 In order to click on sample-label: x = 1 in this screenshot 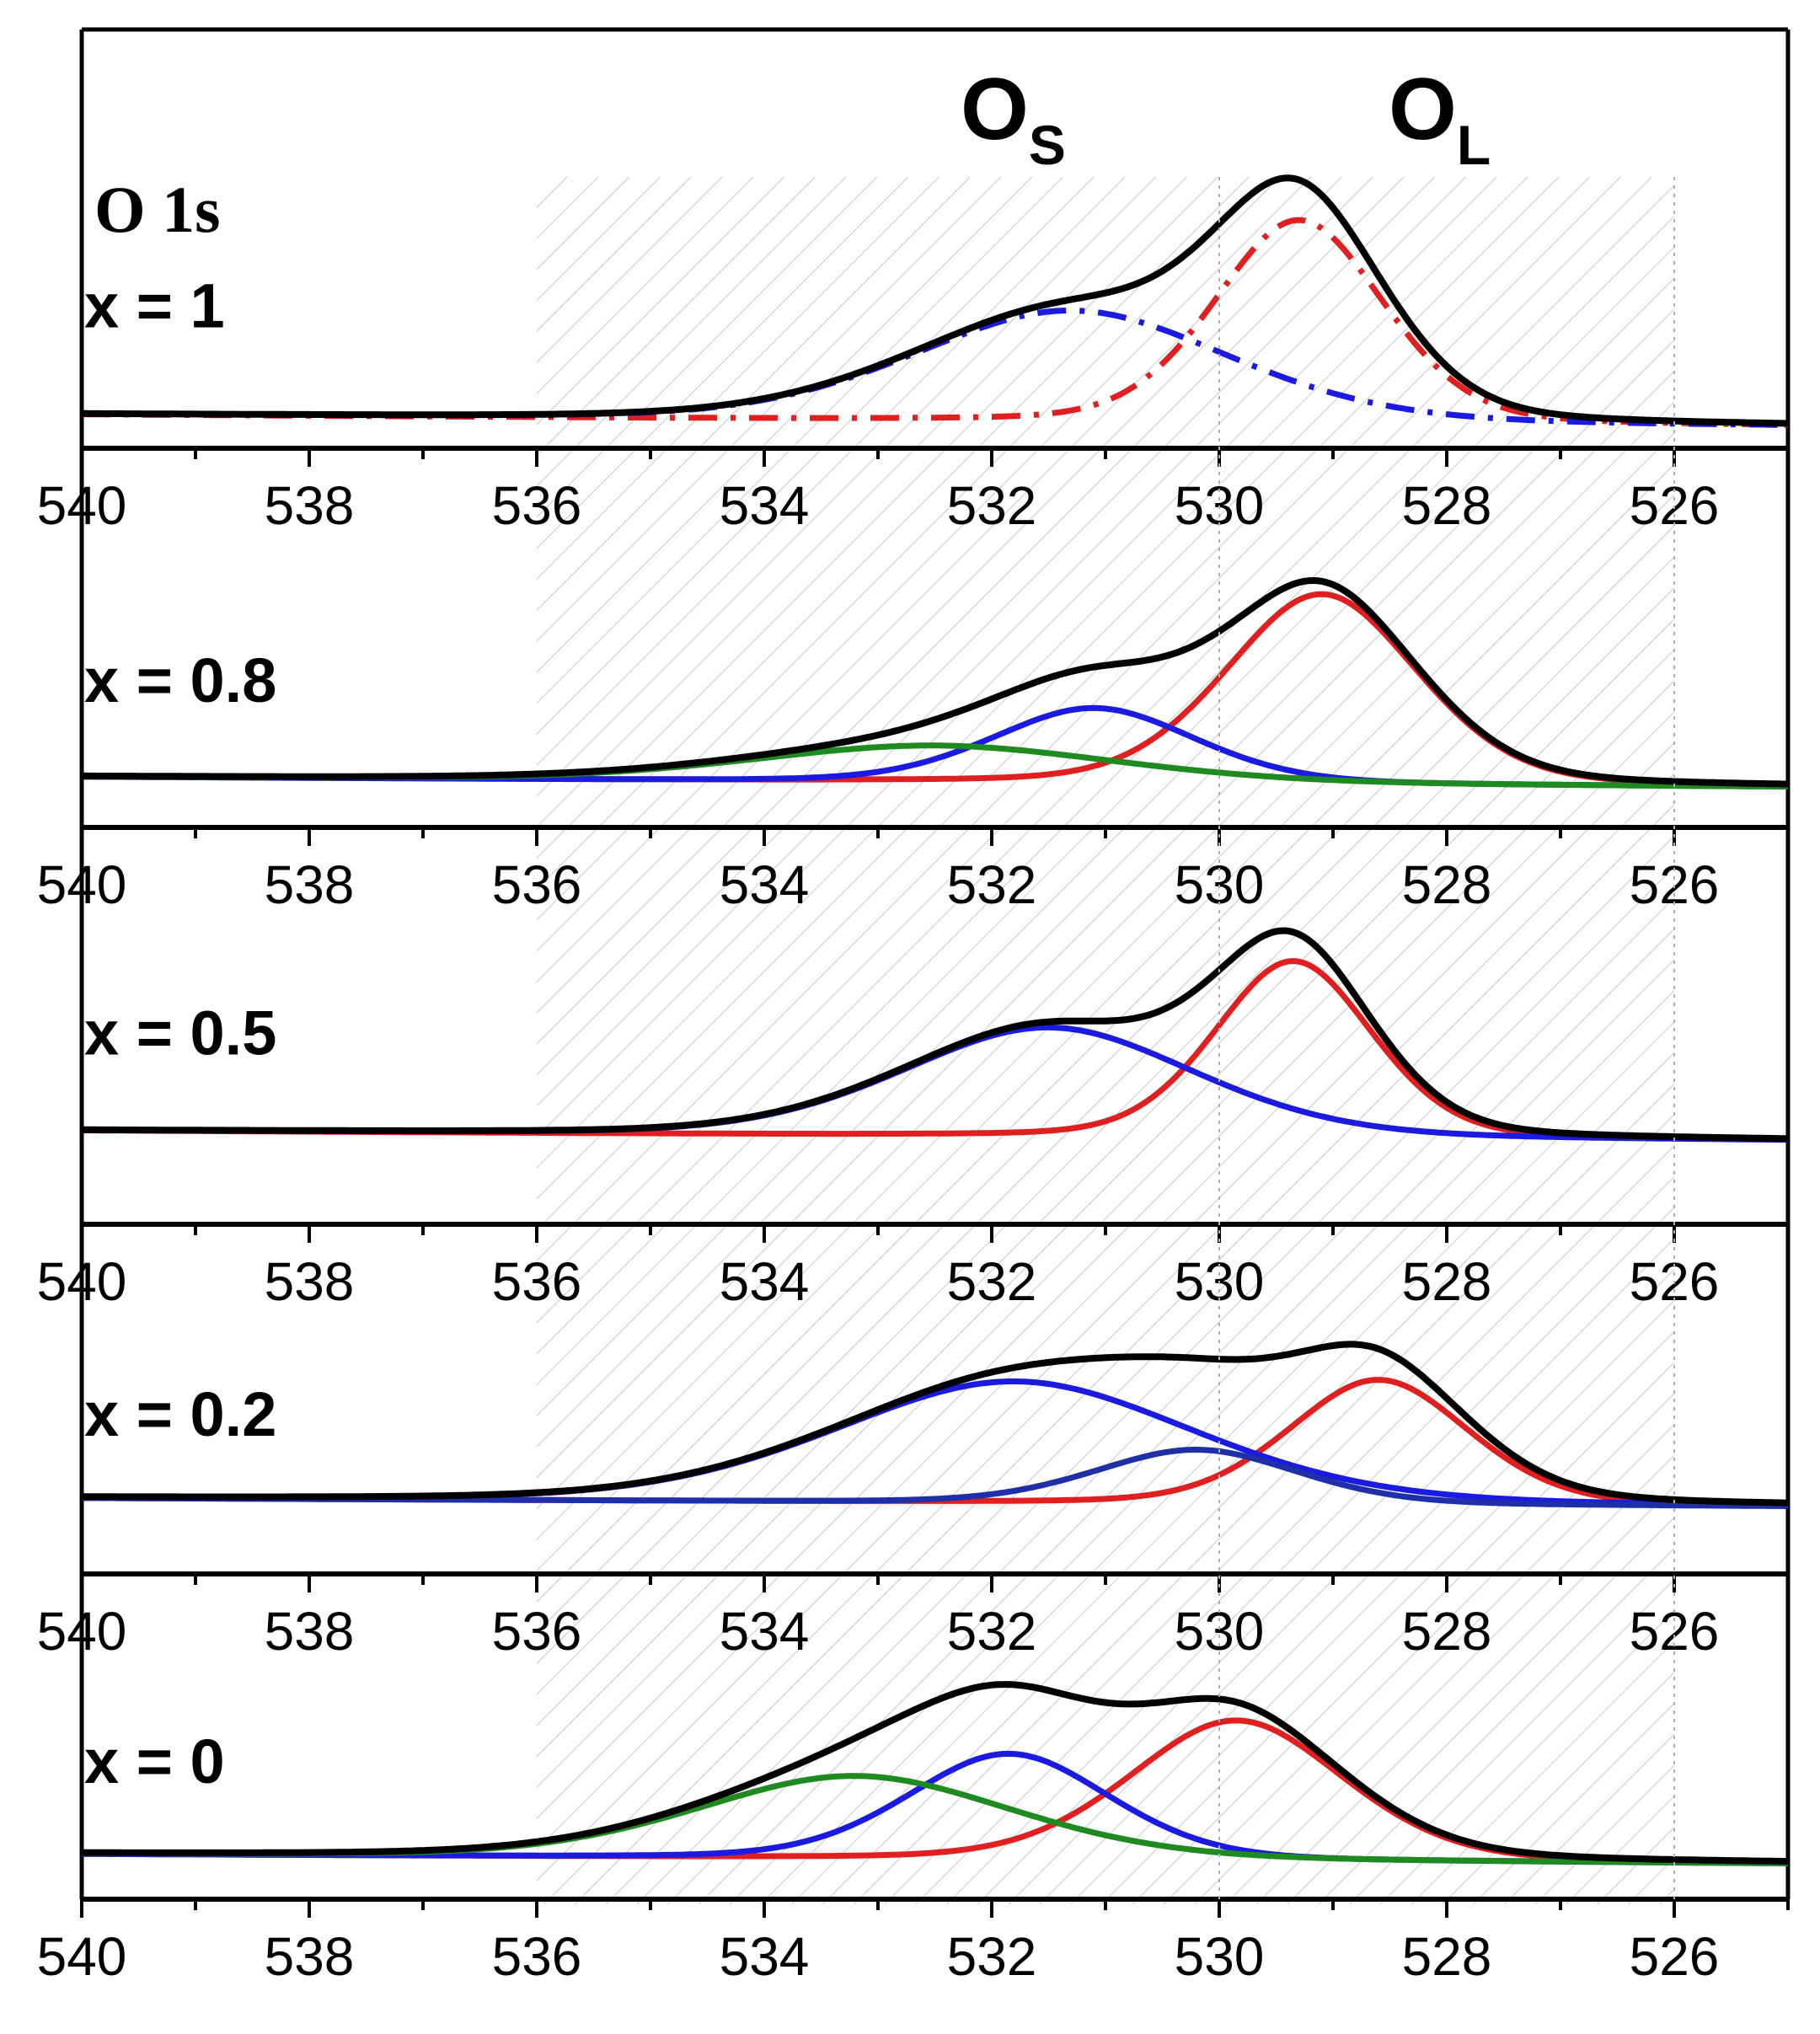, I will do `click(154, 305)`.